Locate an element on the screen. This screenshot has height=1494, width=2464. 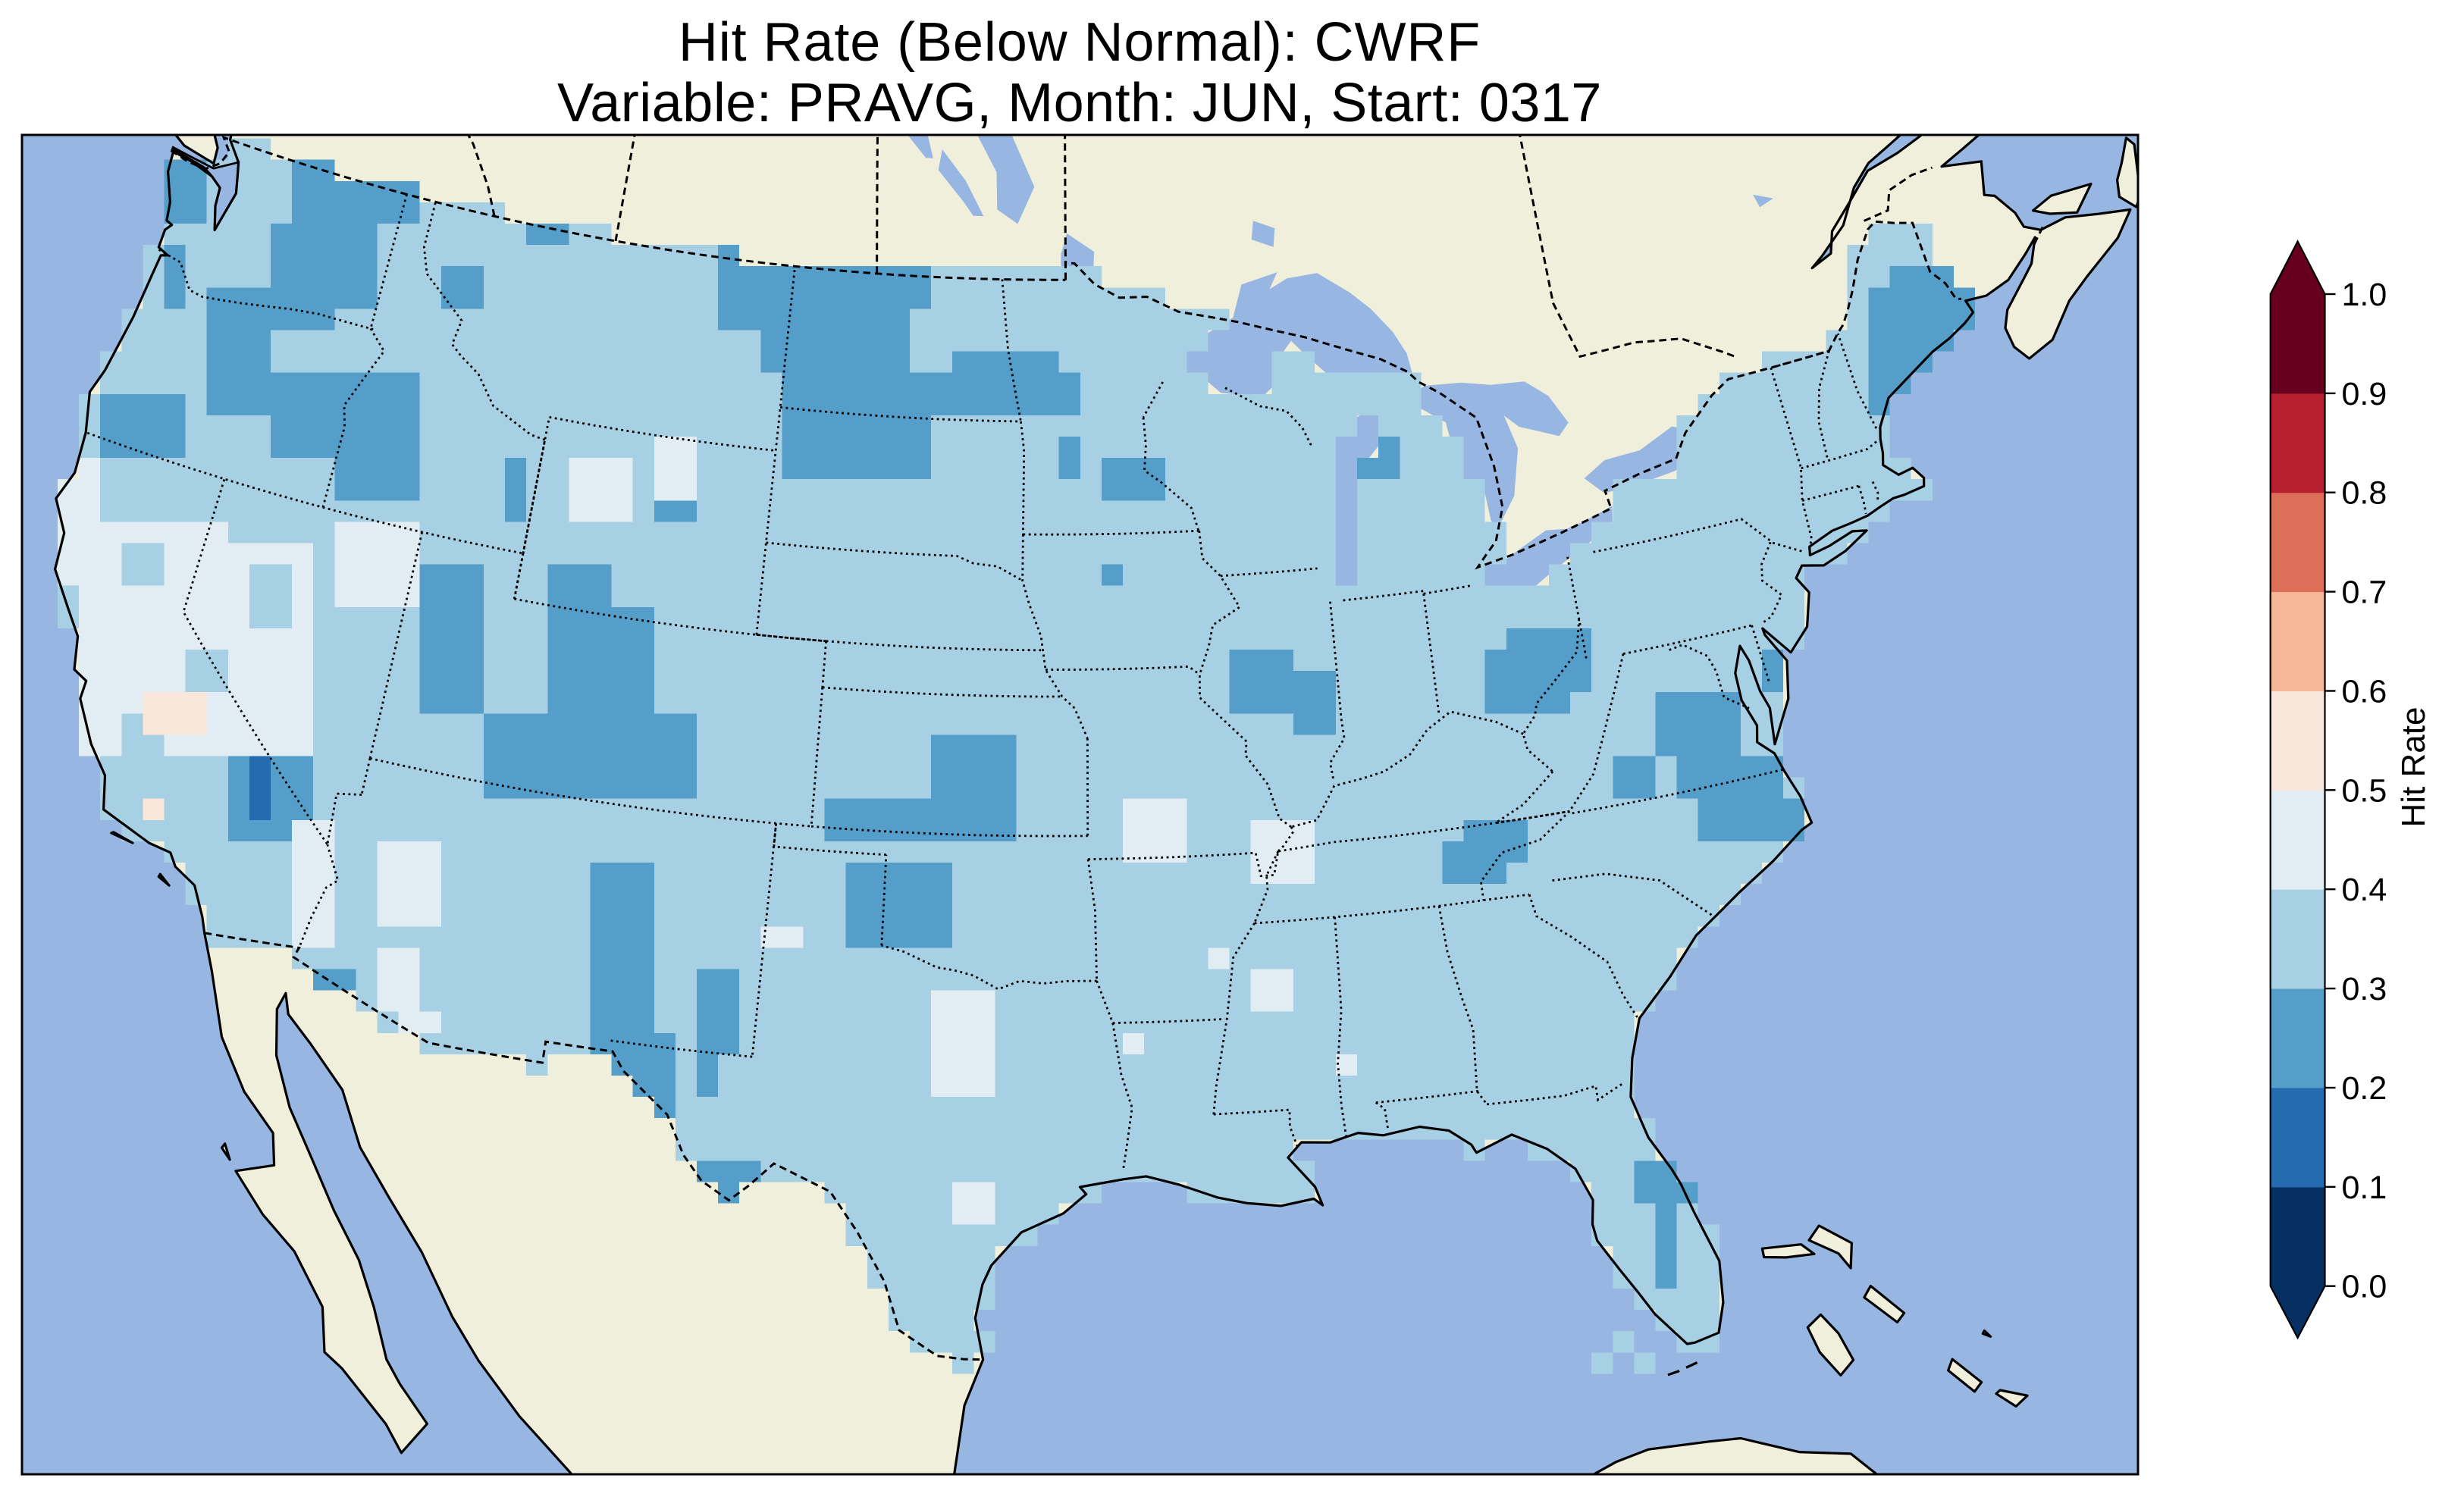
svg-text: 0.6 is located at coordinates (2364, 692).